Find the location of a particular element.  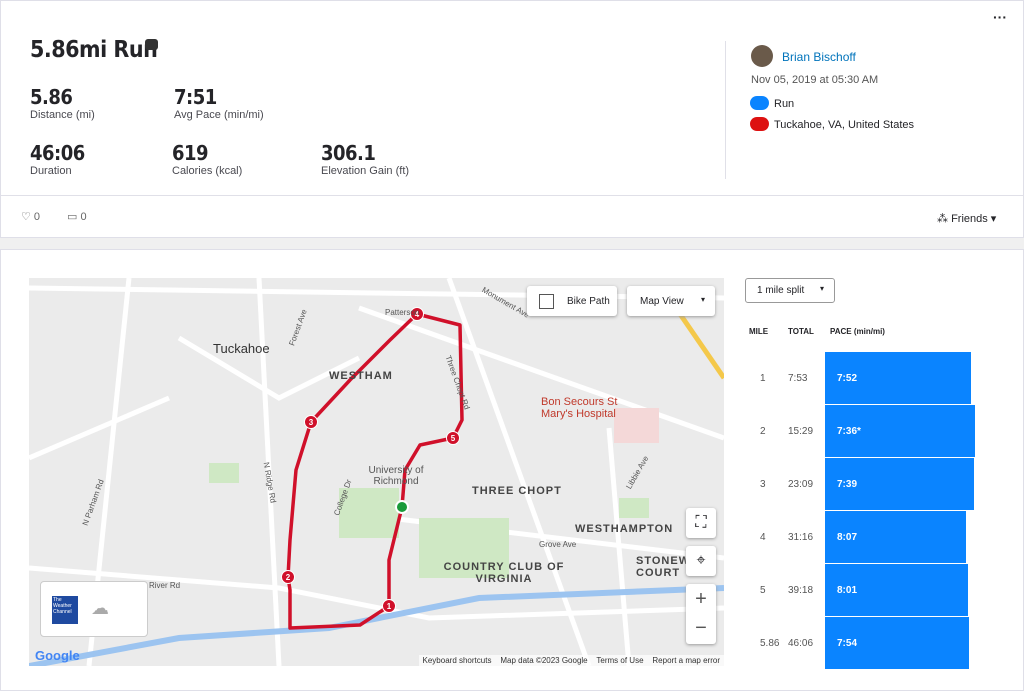

comments: ▭ 0 is located at coordinates (77, 217).